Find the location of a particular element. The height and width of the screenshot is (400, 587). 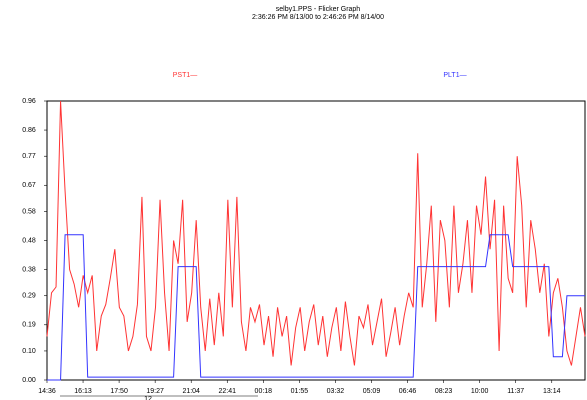

y-tick-label: 0.10 is located at coordinates (29, 351).